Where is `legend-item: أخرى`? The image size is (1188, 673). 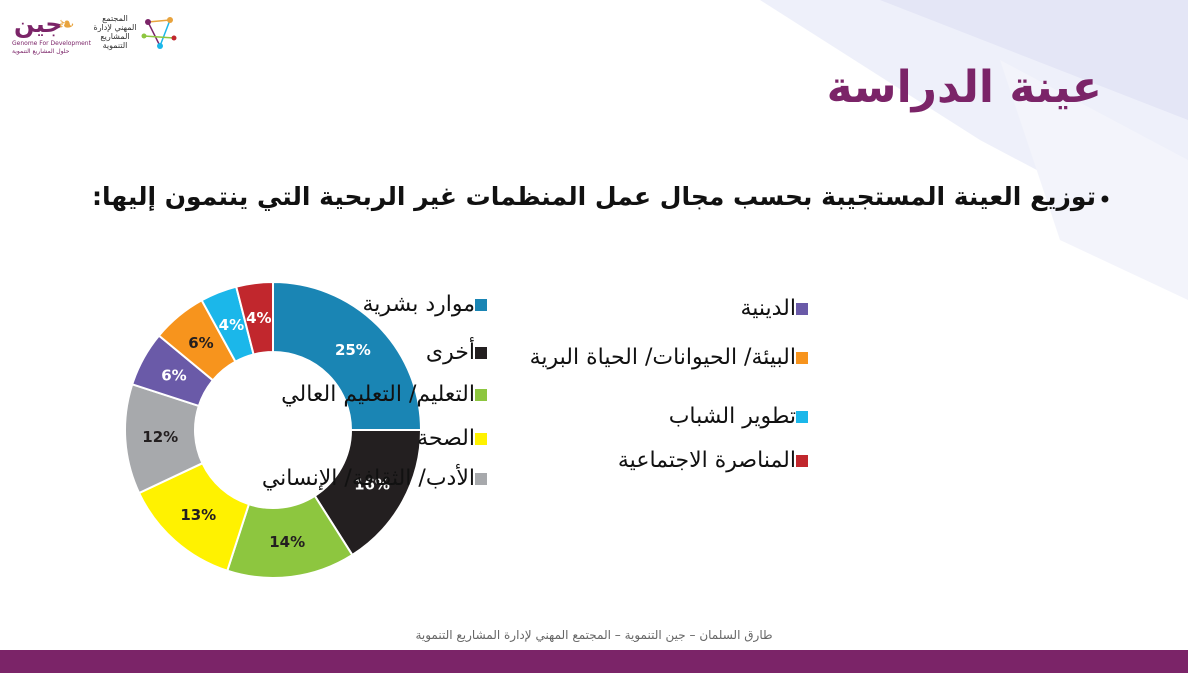 legend-item: أخرى is located at coordinates (463, 352).